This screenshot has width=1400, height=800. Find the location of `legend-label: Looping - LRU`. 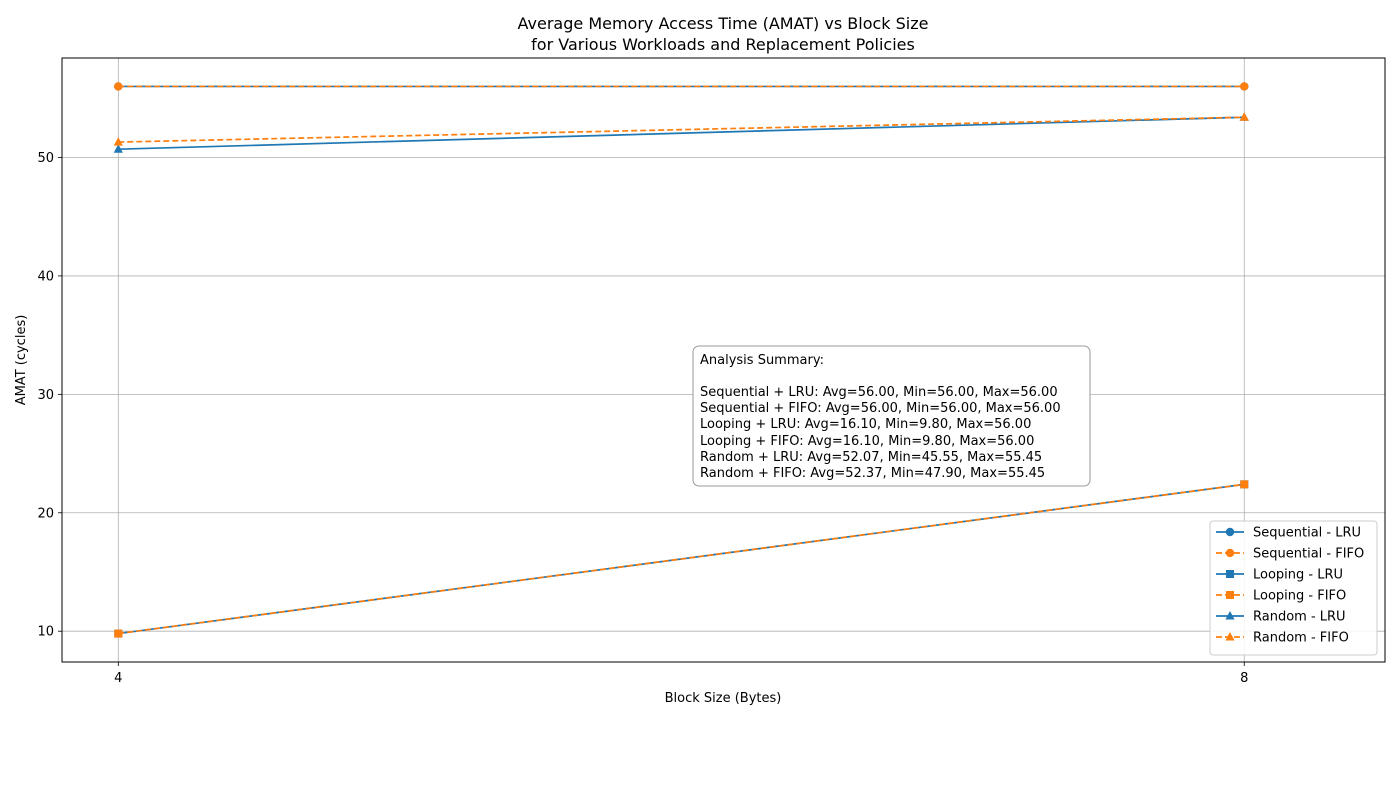

legend-label: Looping - LRU is located at coordinates (1298, 575).